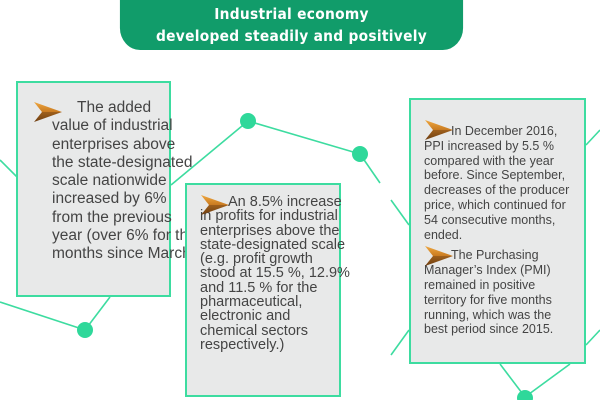 The width and height of the screenshot is (600, 400). Describe the element at coordinates (489, 329) in the screenshot. I see `text-line: best period since 2015.` at that location.